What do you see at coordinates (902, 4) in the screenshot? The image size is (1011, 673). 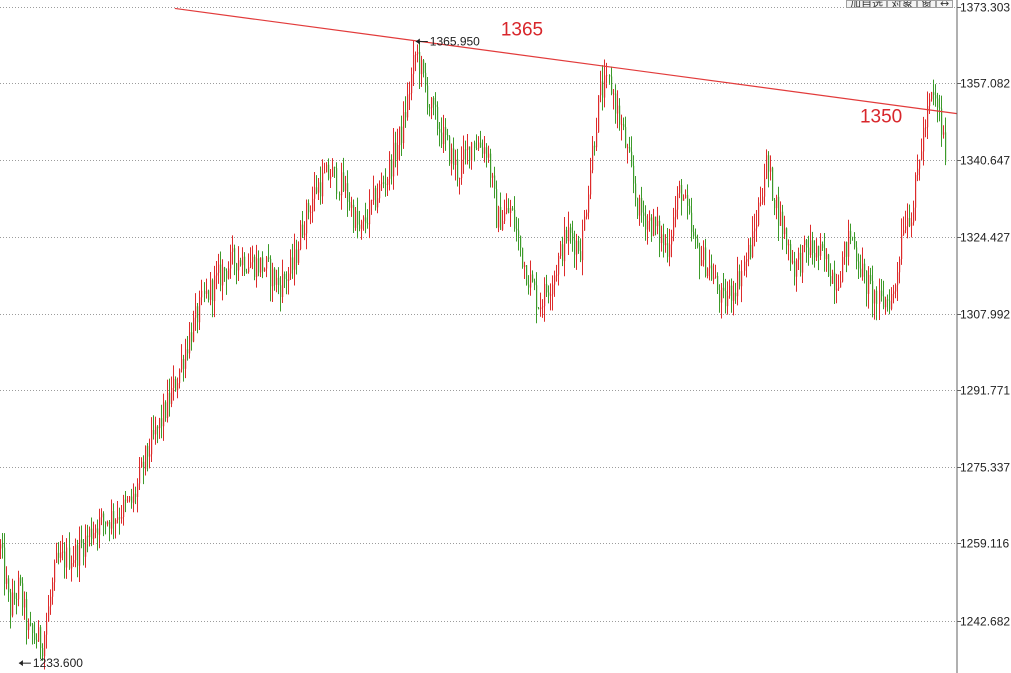 I see `object-button: 对象` at bounding box center [902, 4].